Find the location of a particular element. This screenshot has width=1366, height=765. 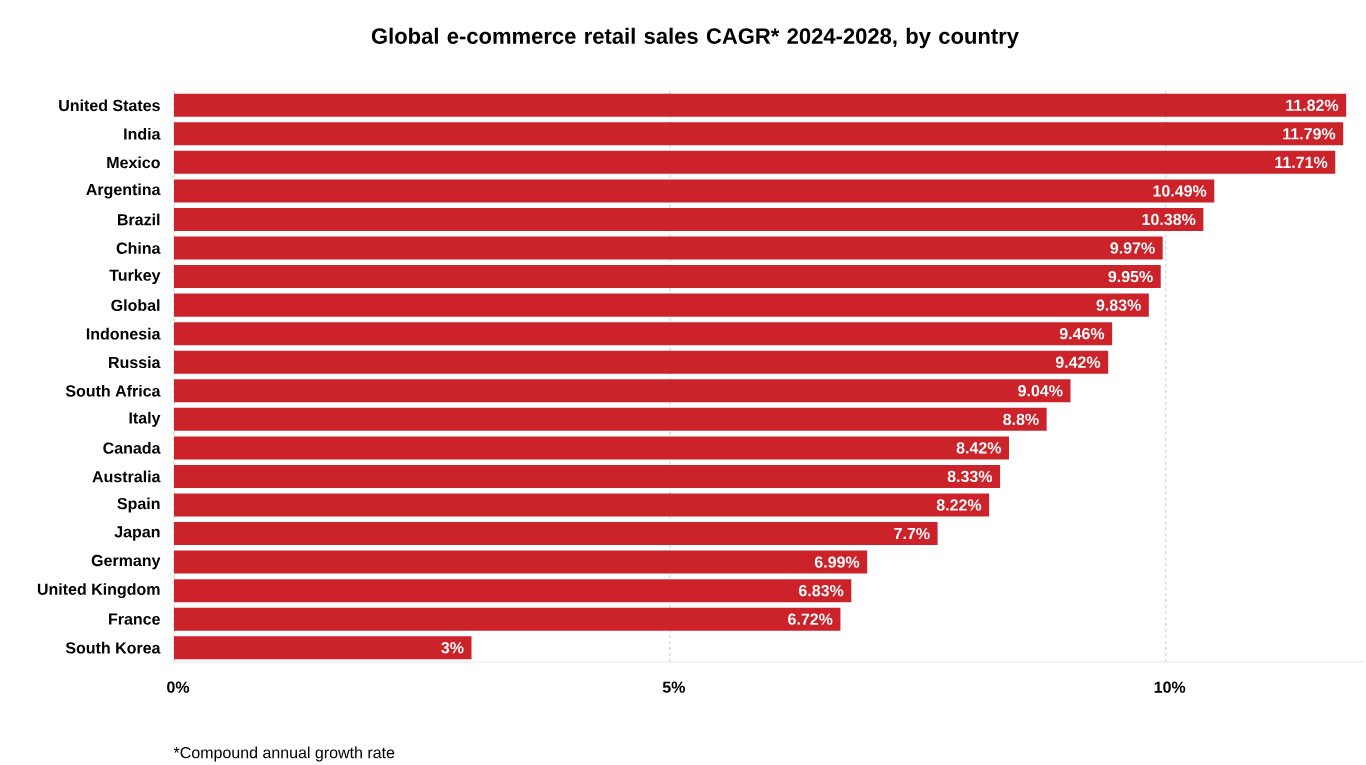

y-tick-label: Global is located at coordinates (135, 305).